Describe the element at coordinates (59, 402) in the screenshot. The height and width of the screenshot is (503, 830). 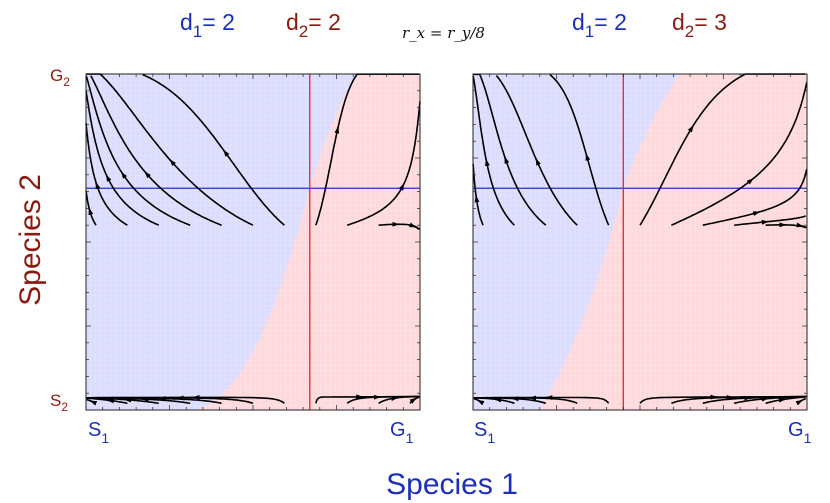
I see `y-start-label: S2` at that location.